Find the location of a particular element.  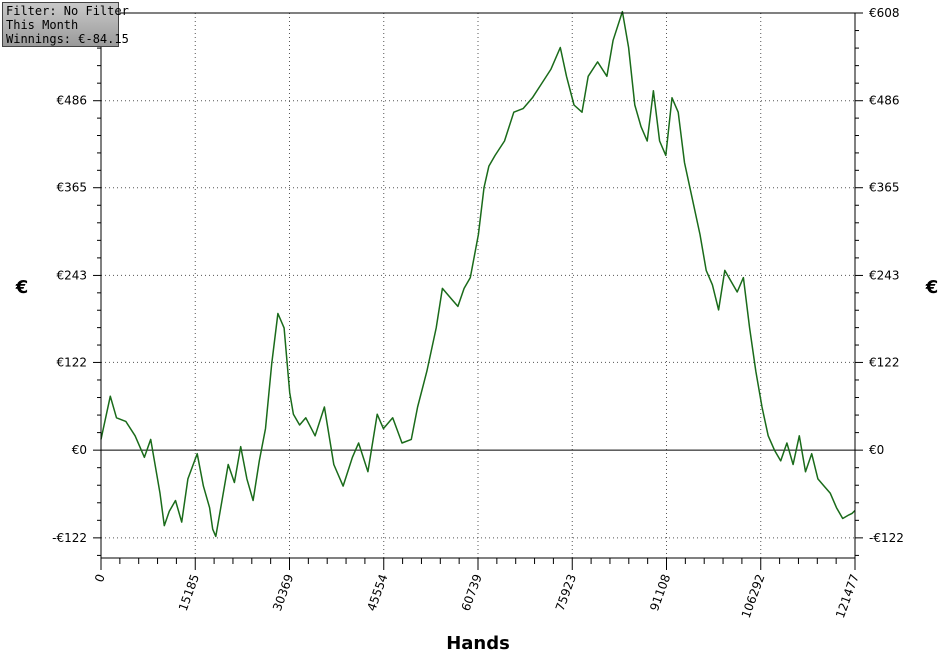

x-axis-title: Hands is located at coordinates (478, 643).